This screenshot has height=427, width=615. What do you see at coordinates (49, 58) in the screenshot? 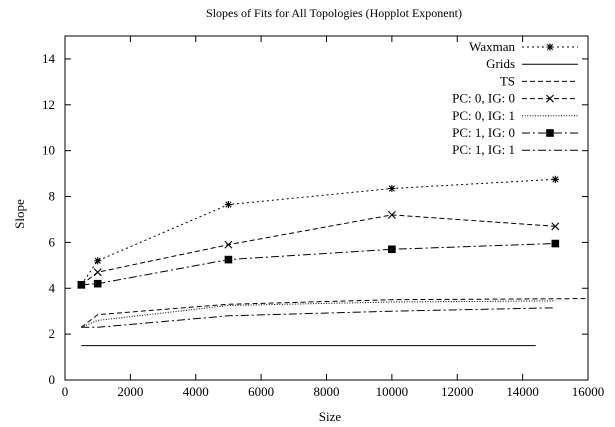
I see `y-tick-label: 14` at bounding box center [49, 58].